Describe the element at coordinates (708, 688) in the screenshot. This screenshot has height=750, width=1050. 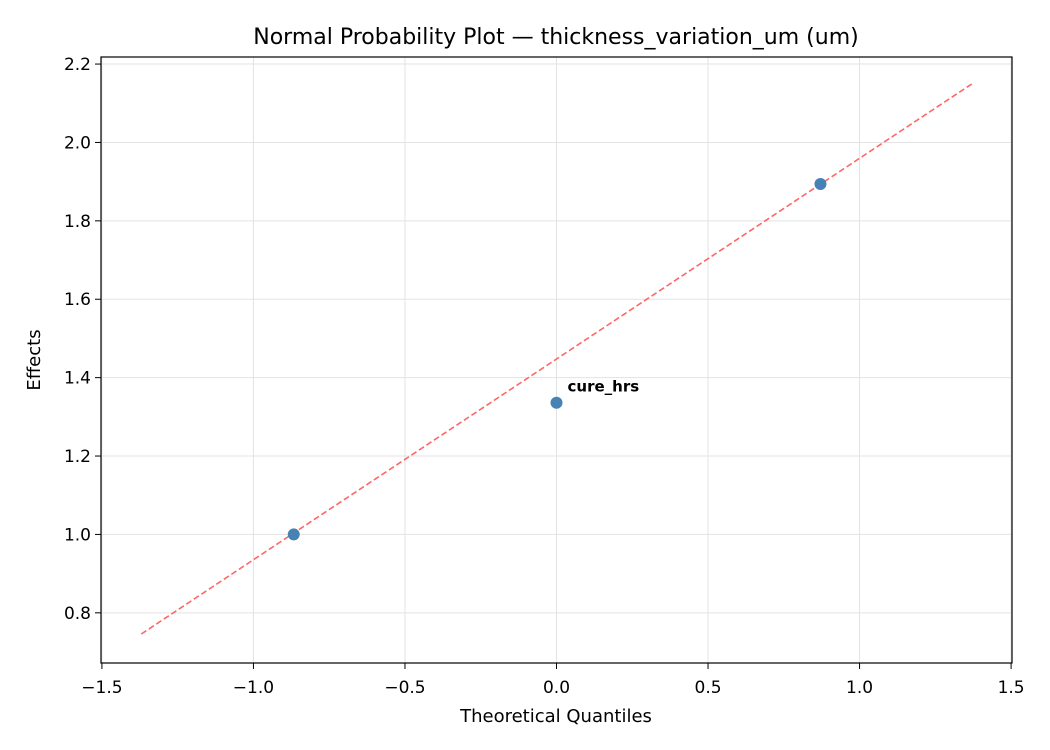
I see `x-tick-label: 0.5` at that location.